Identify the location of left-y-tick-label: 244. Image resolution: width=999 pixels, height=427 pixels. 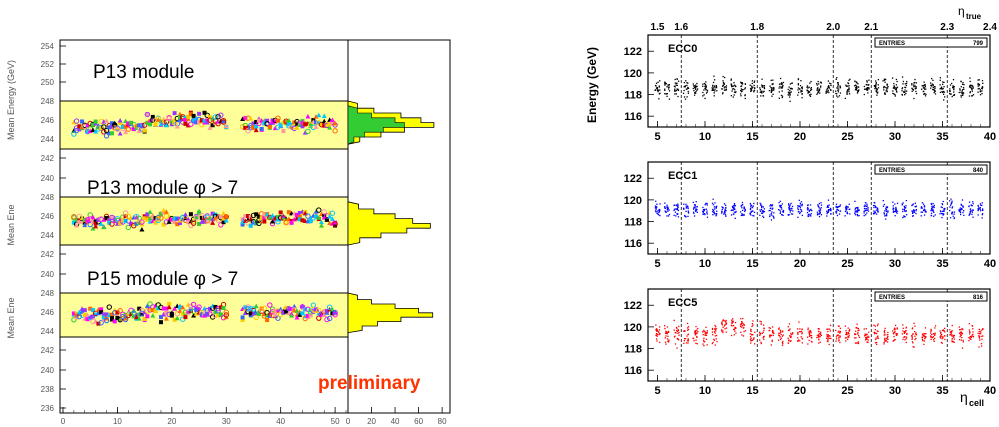
(48, 235).